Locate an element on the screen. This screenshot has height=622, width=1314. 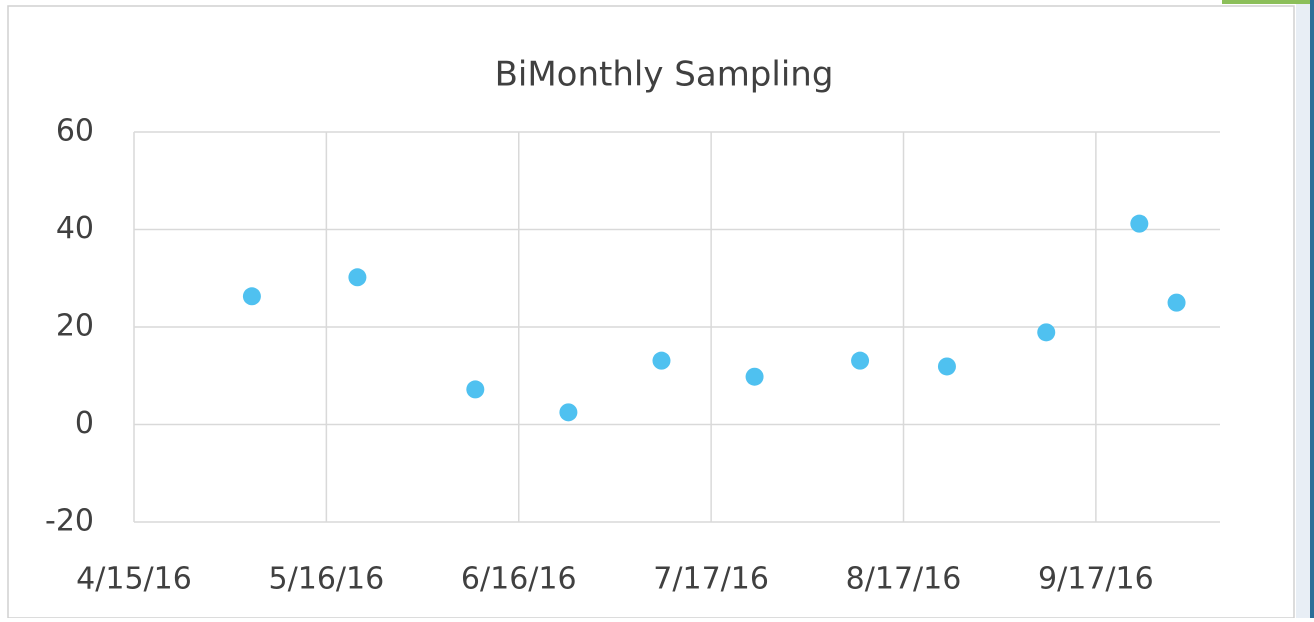
x-tick-label: 9/17/16 is located at coordinates (1096, 579).